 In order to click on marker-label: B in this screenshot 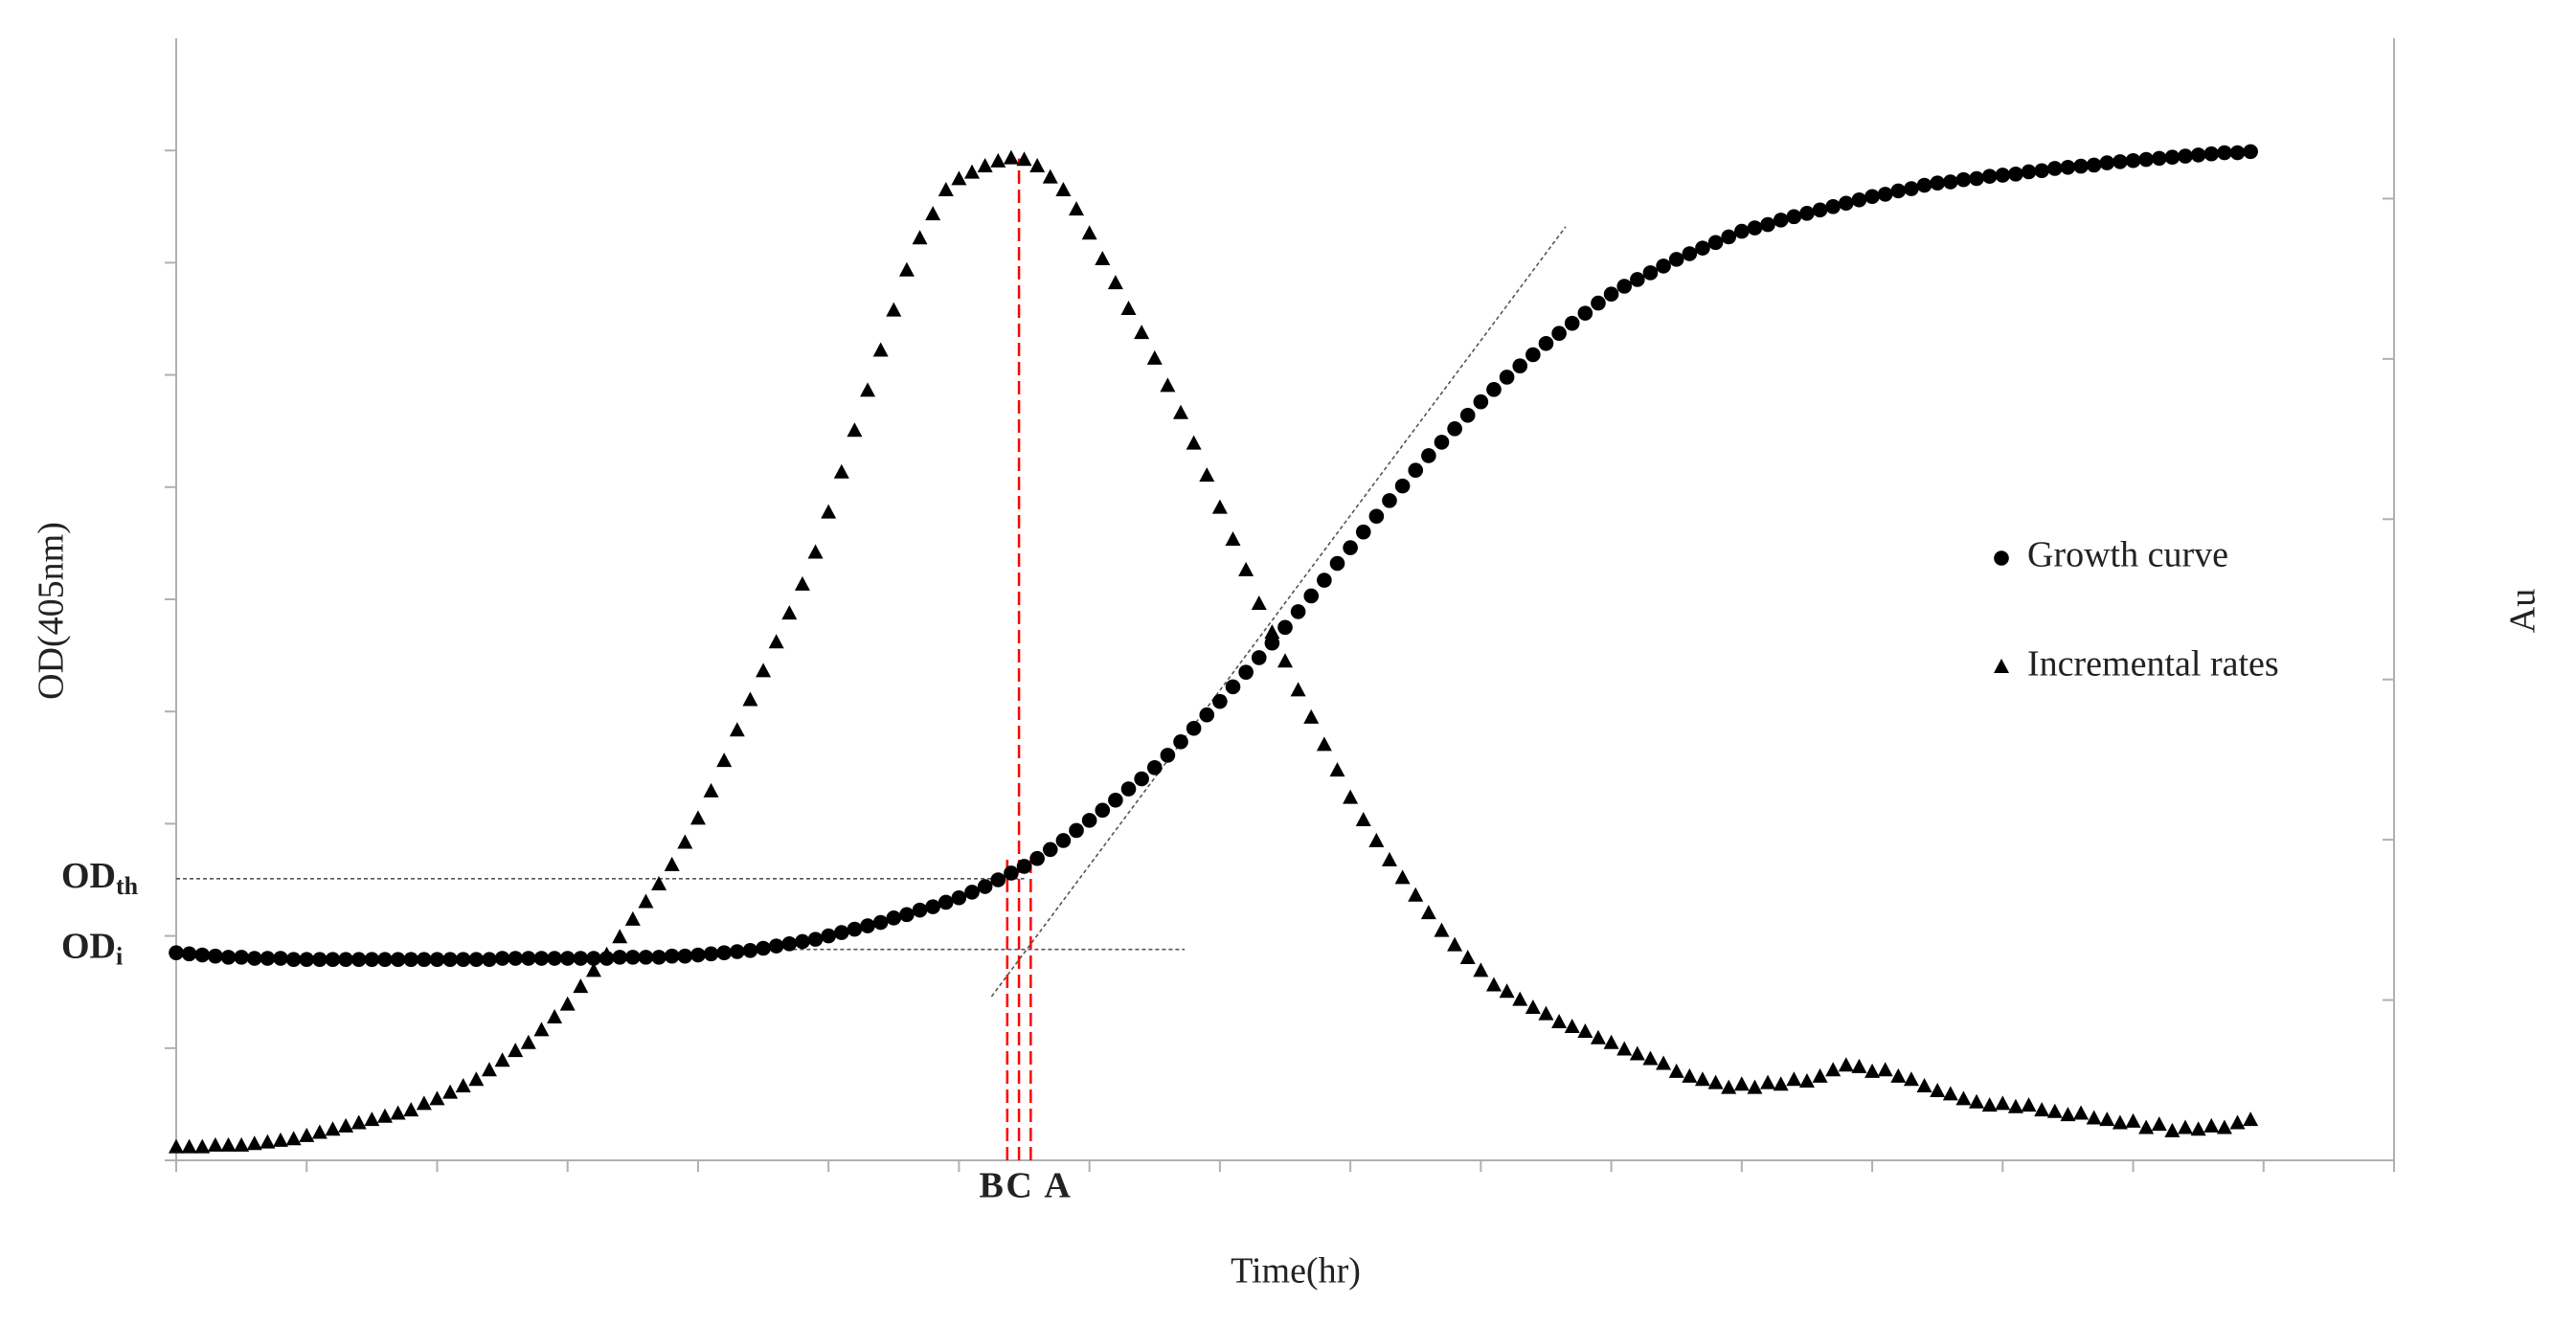, I will do `click(991, 1186)`.